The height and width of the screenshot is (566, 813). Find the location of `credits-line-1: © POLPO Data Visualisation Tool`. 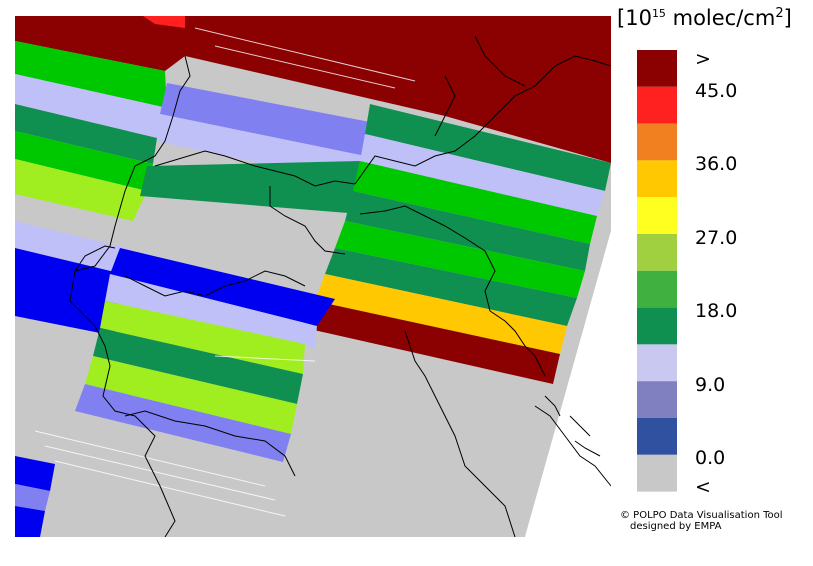

credits-line-1: © POLPO Data Visualisation Tool is located at coordinates (701, 515).